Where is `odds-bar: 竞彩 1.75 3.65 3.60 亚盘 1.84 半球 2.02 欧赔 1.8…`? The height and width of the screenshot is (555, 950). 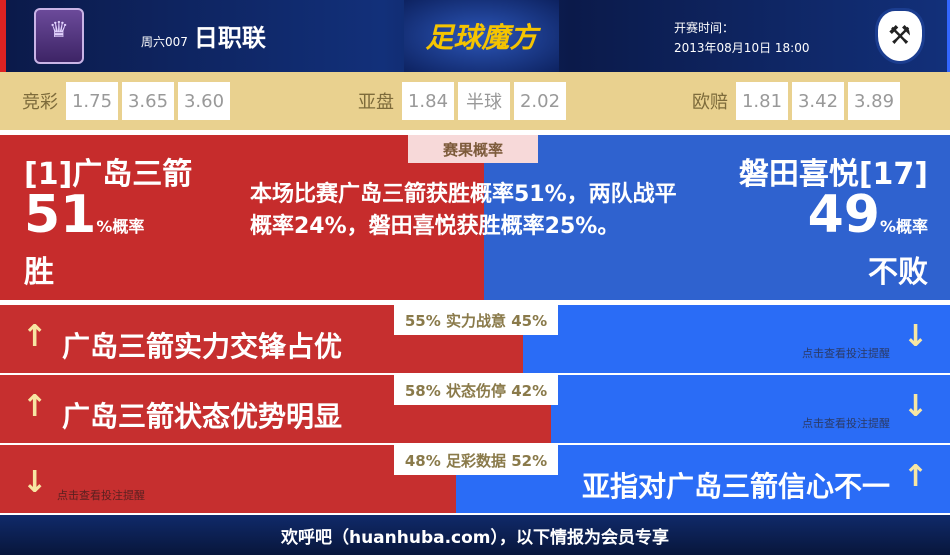 odds-bar: 竞彩 1.75 3.65 3.60 亚盘 1.84 半球 2.02 欧赔 1.8… is located at coordinates (475, 101).